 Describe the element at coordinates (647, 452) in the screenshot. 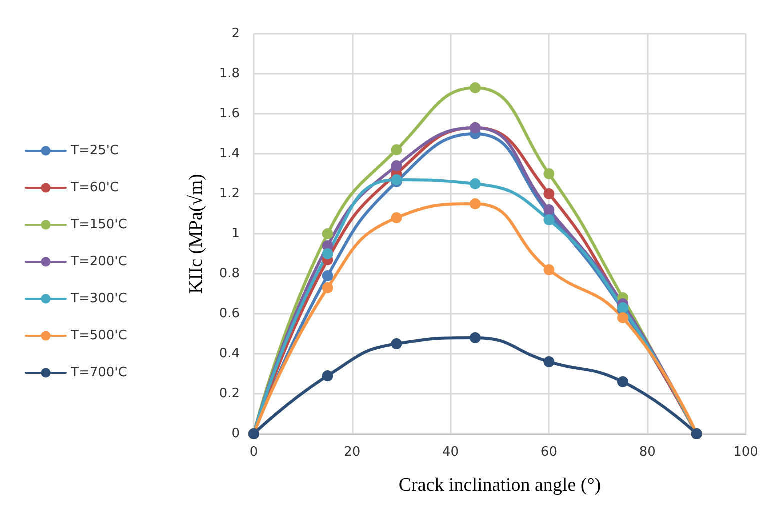

I see `x-tick-label: 80` at that location.